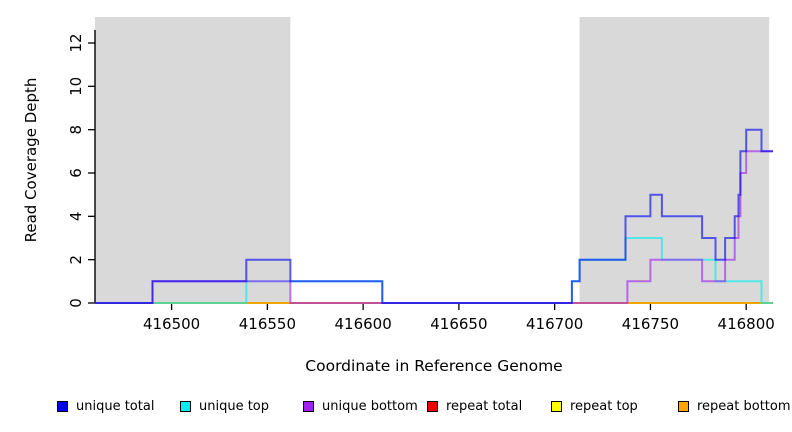 The width and height of the screenshot is (792, 432). I want to click on legend-label: unique top, so click(234, 406).